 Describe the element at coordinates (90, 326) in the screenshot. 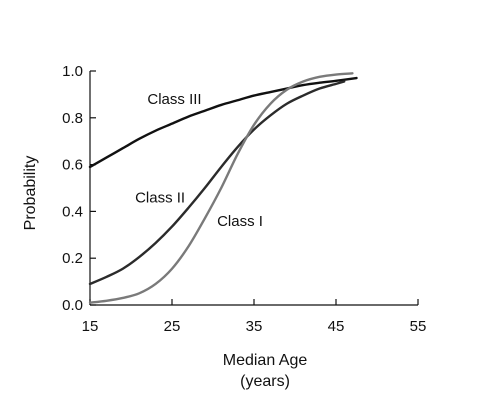

I see `x-tick-label: 15` at that location.